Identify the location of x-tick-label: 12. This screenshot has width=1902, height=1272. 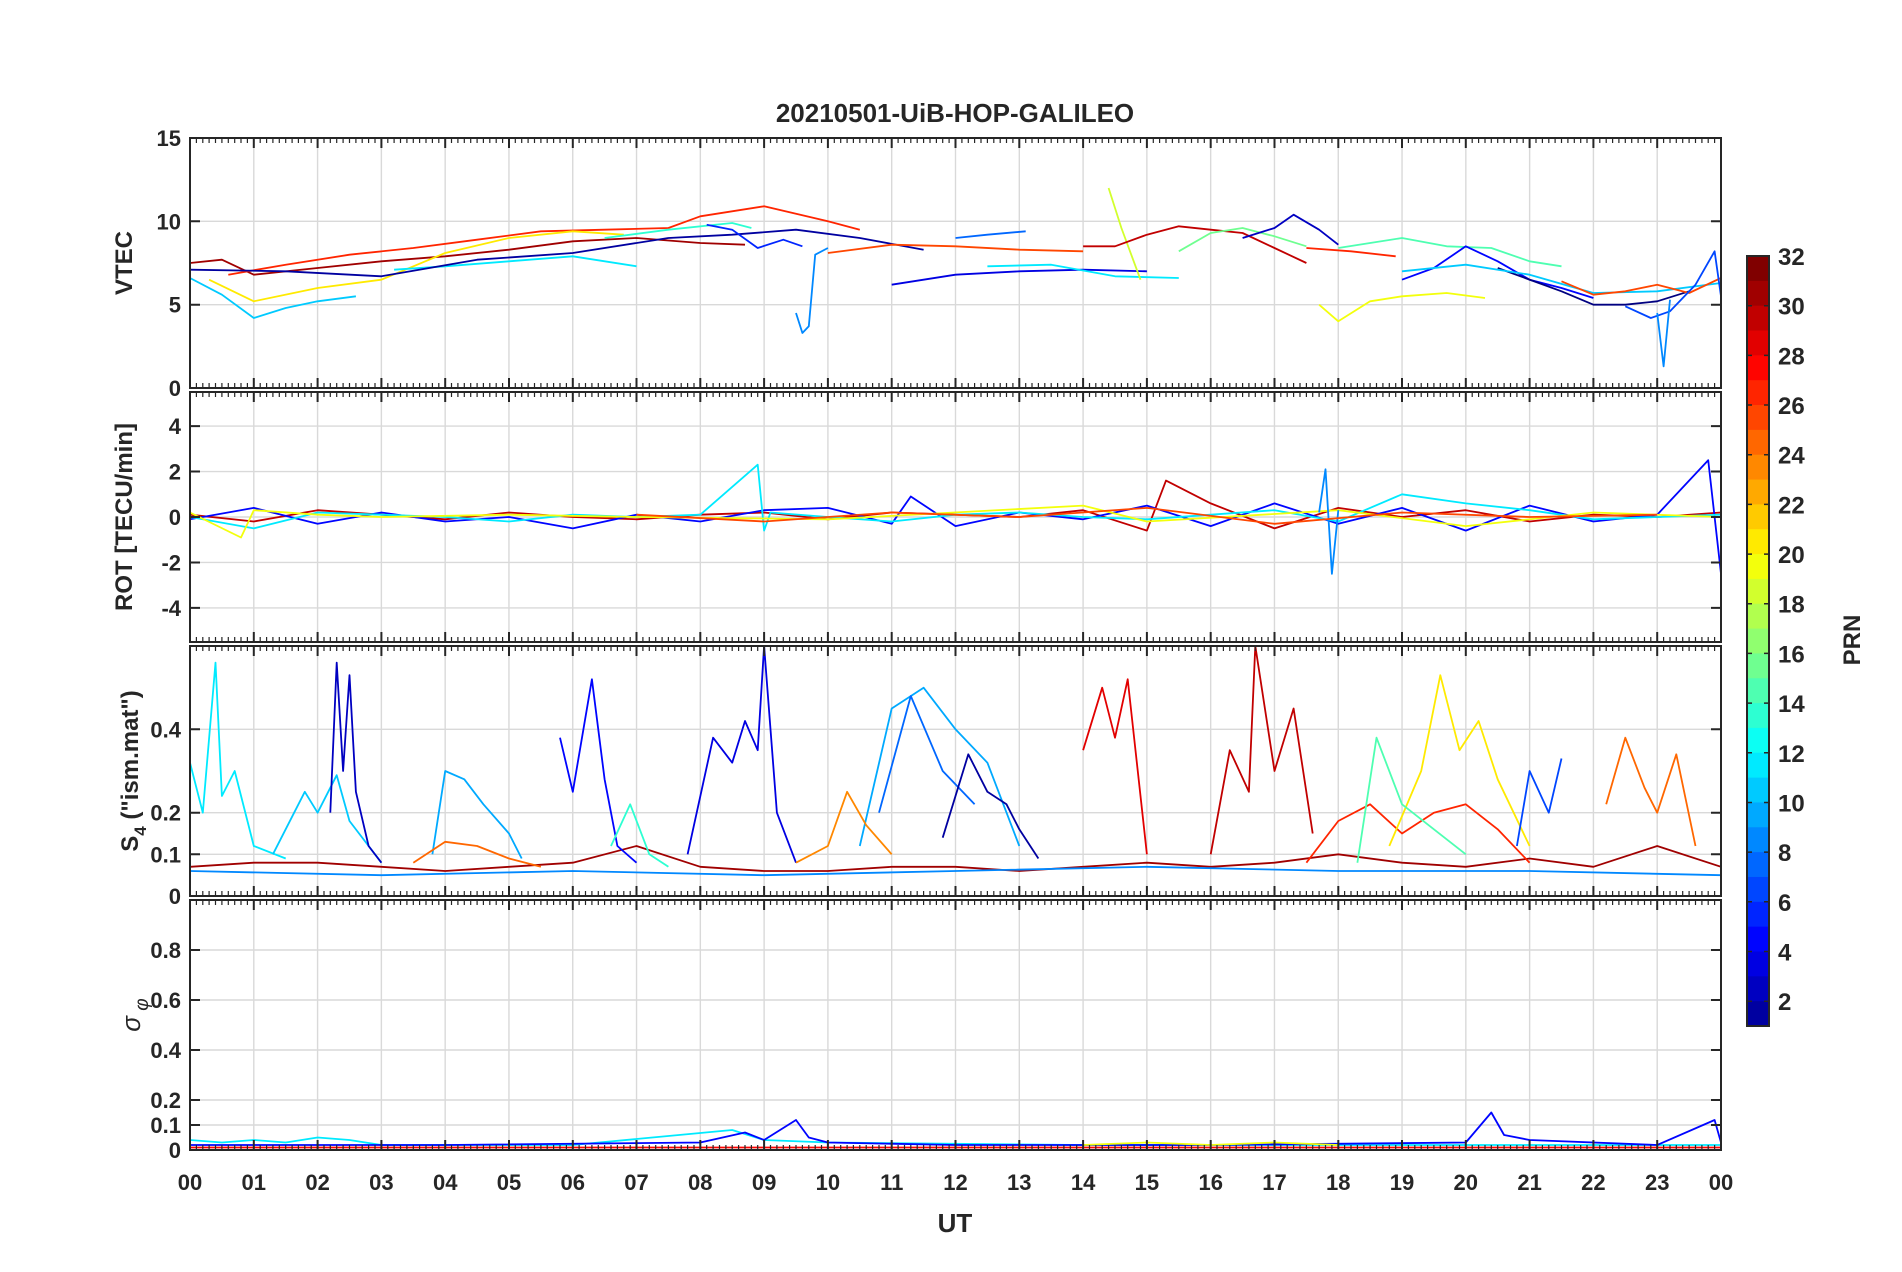
(955, 1182).